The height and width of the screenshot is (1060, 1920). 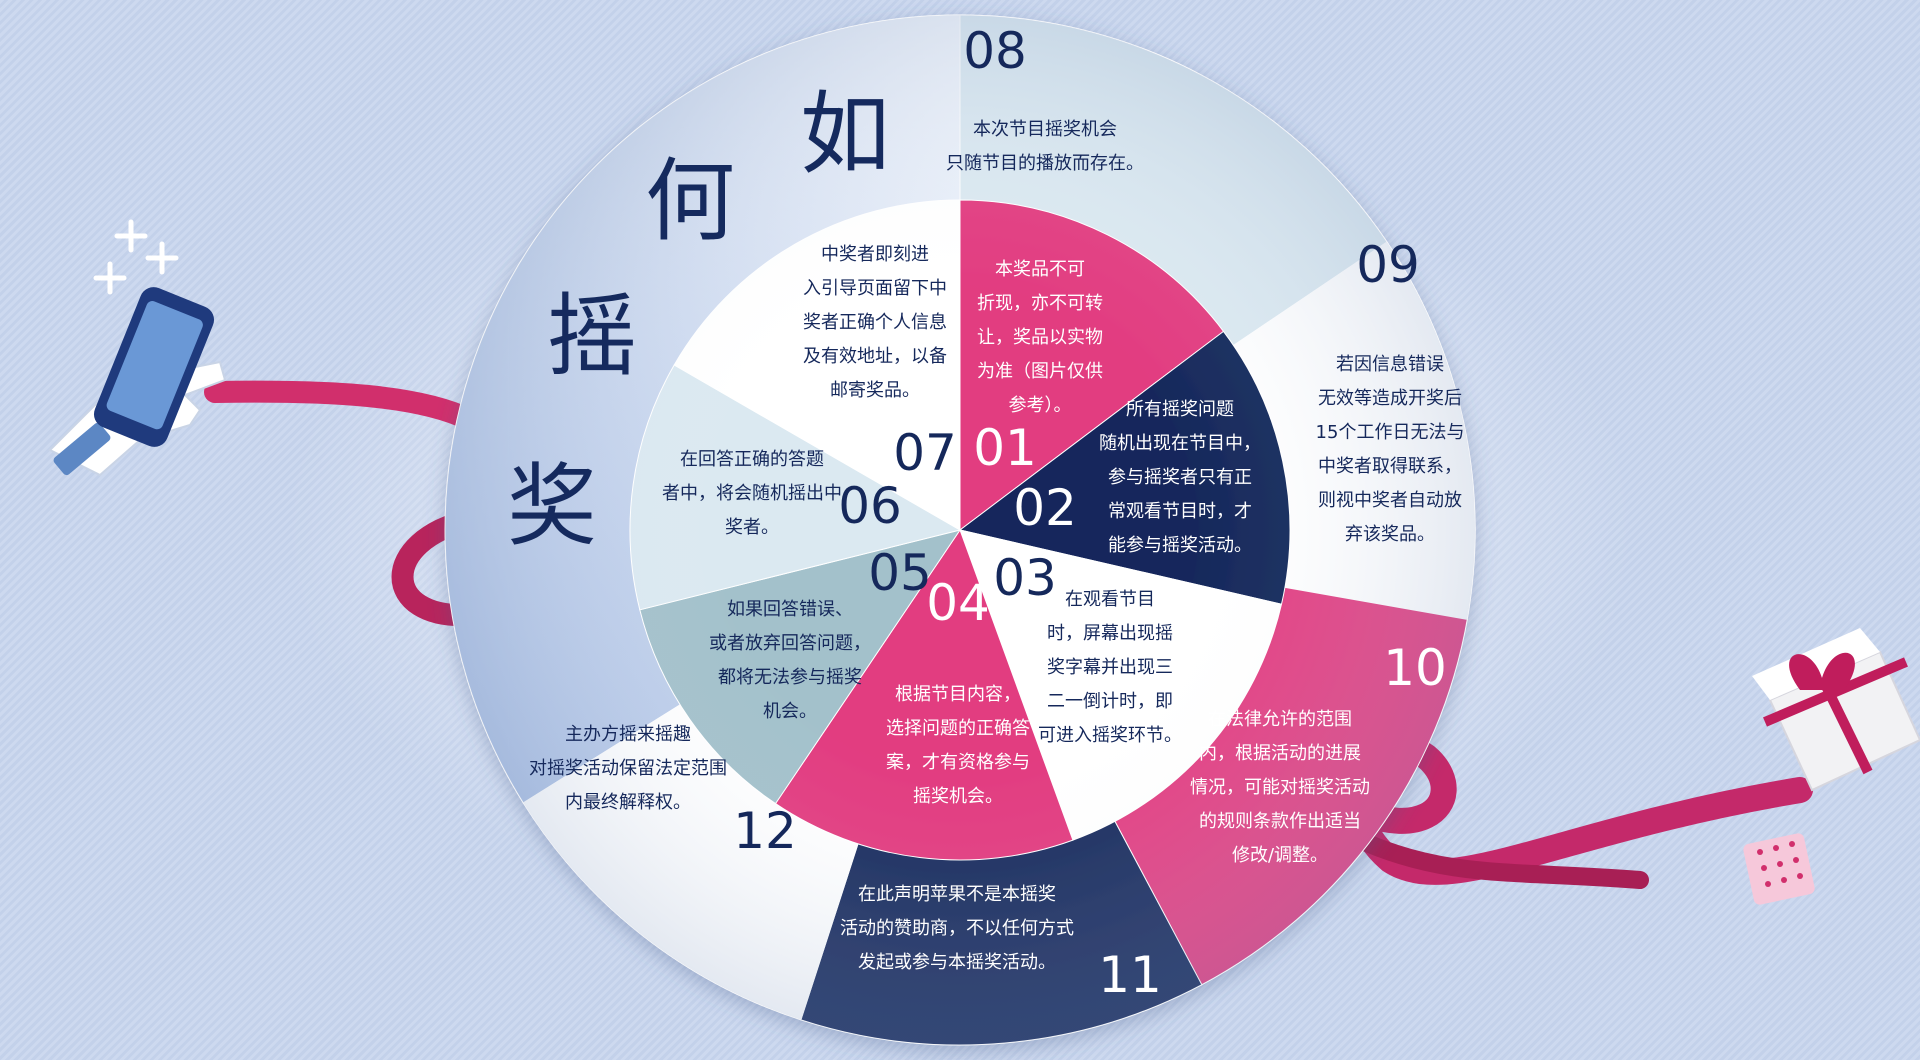 I want to click on title-char: 如, so click(x=845, y=134).